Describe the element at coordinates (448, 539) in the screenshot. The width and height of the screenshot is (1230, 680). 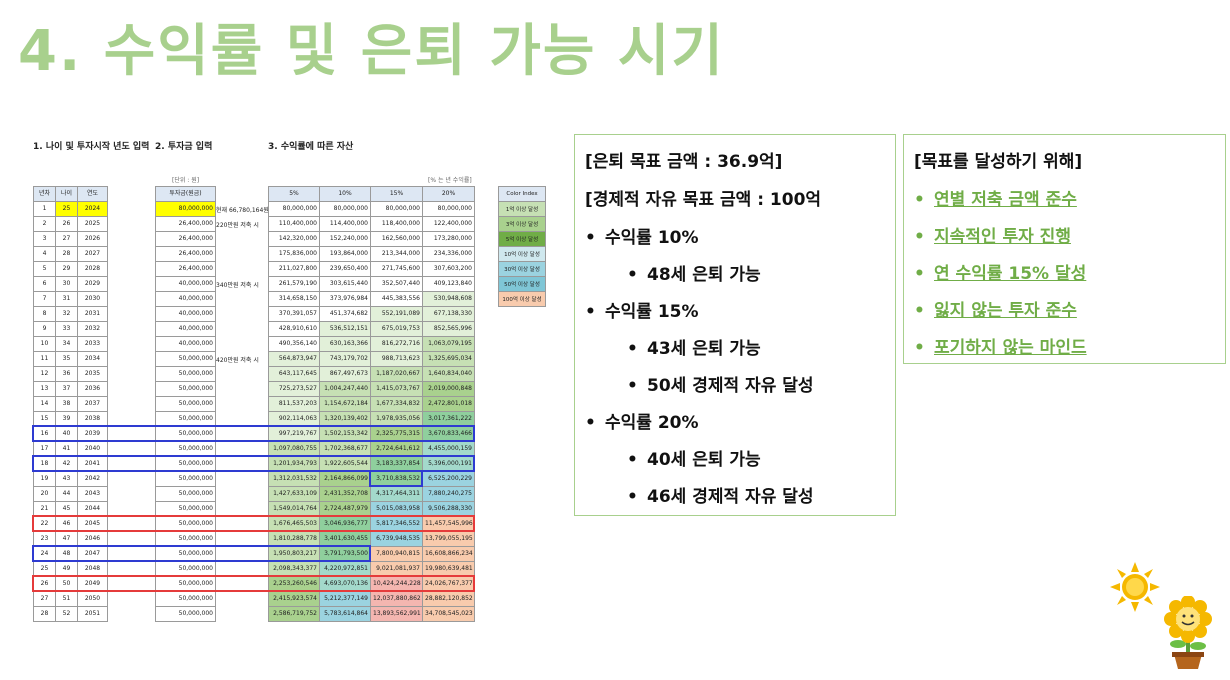
I see `table-cell: 13,799,055,195` at that location.